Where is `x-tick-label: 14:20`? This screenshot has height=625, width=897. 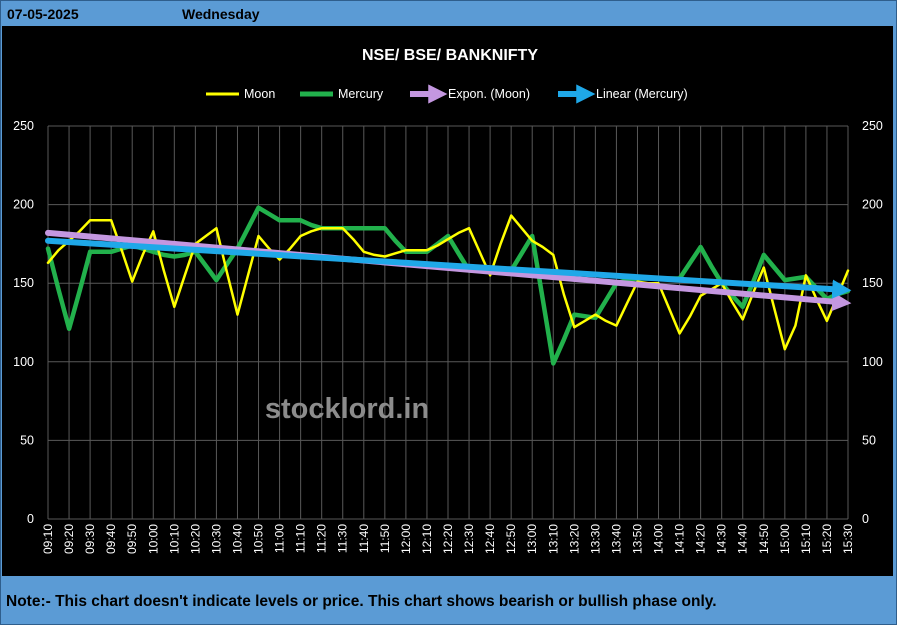 x-tick-label: 14:20 is located at coordinates (701, 539).